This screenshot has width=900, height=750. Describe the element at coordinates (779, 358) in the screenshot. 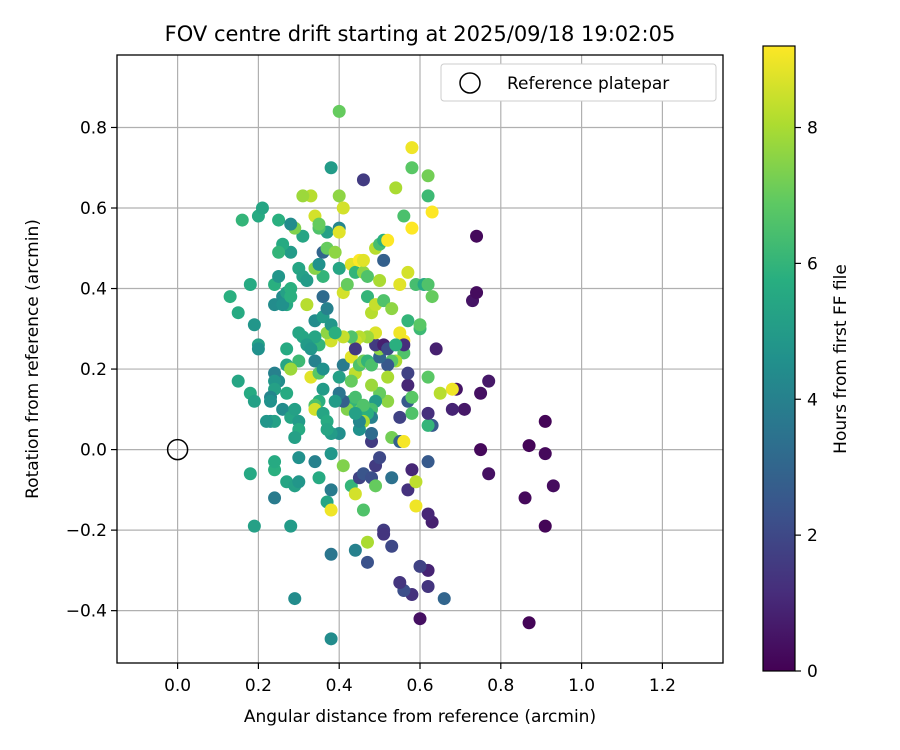

I see `colorbar` at that location.